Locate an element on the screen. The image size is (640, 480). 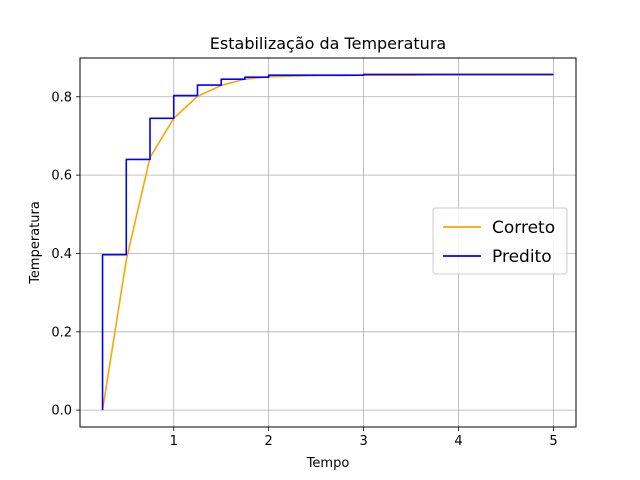
x-tick-label: 1 is located at coordinates (174, 441).